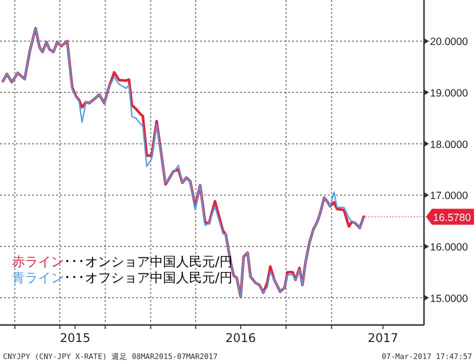 The width and height of the screenshot is (475, 363). Describe the element at coordinates (75, 338) in the screenshot. I see `x-tick-label: 2015` at that location.